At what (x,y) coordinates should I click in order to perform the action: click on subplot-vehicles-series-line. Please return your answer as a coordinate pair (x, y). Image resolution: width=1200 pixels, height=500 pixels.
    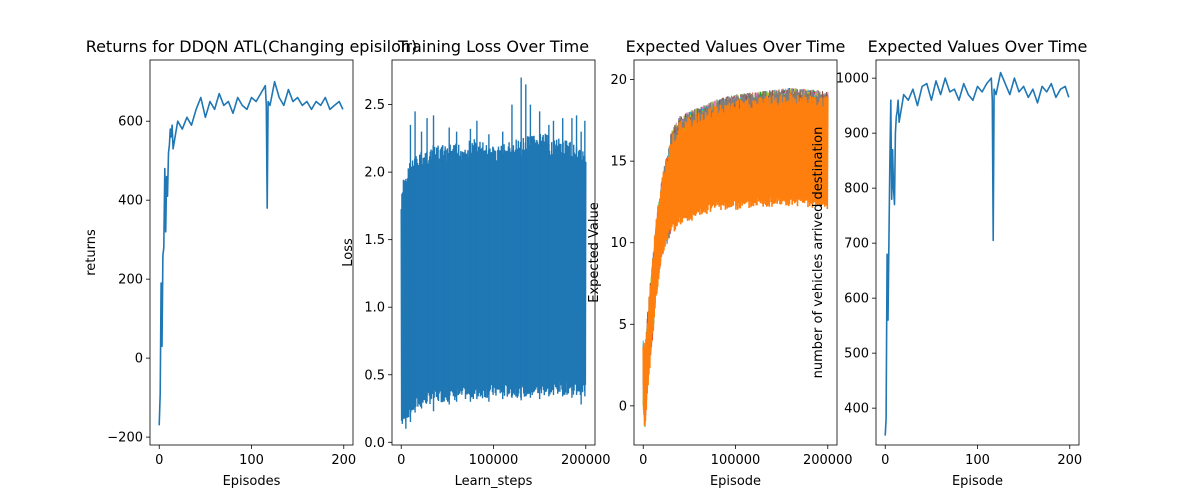
    Looking at the image, I should click on (977, 253).